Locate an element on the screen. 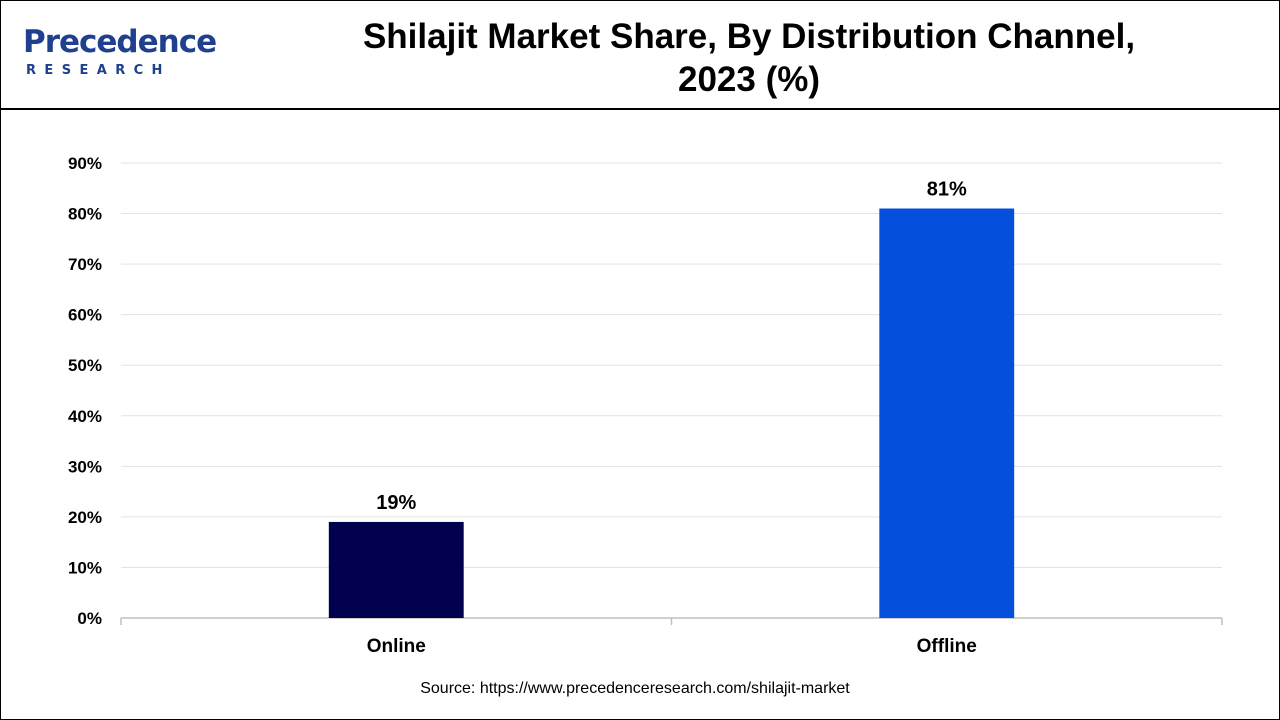 This screenshot has height=720, width=1280. y-tick-label: 30% is located at coordinates (85, 466).